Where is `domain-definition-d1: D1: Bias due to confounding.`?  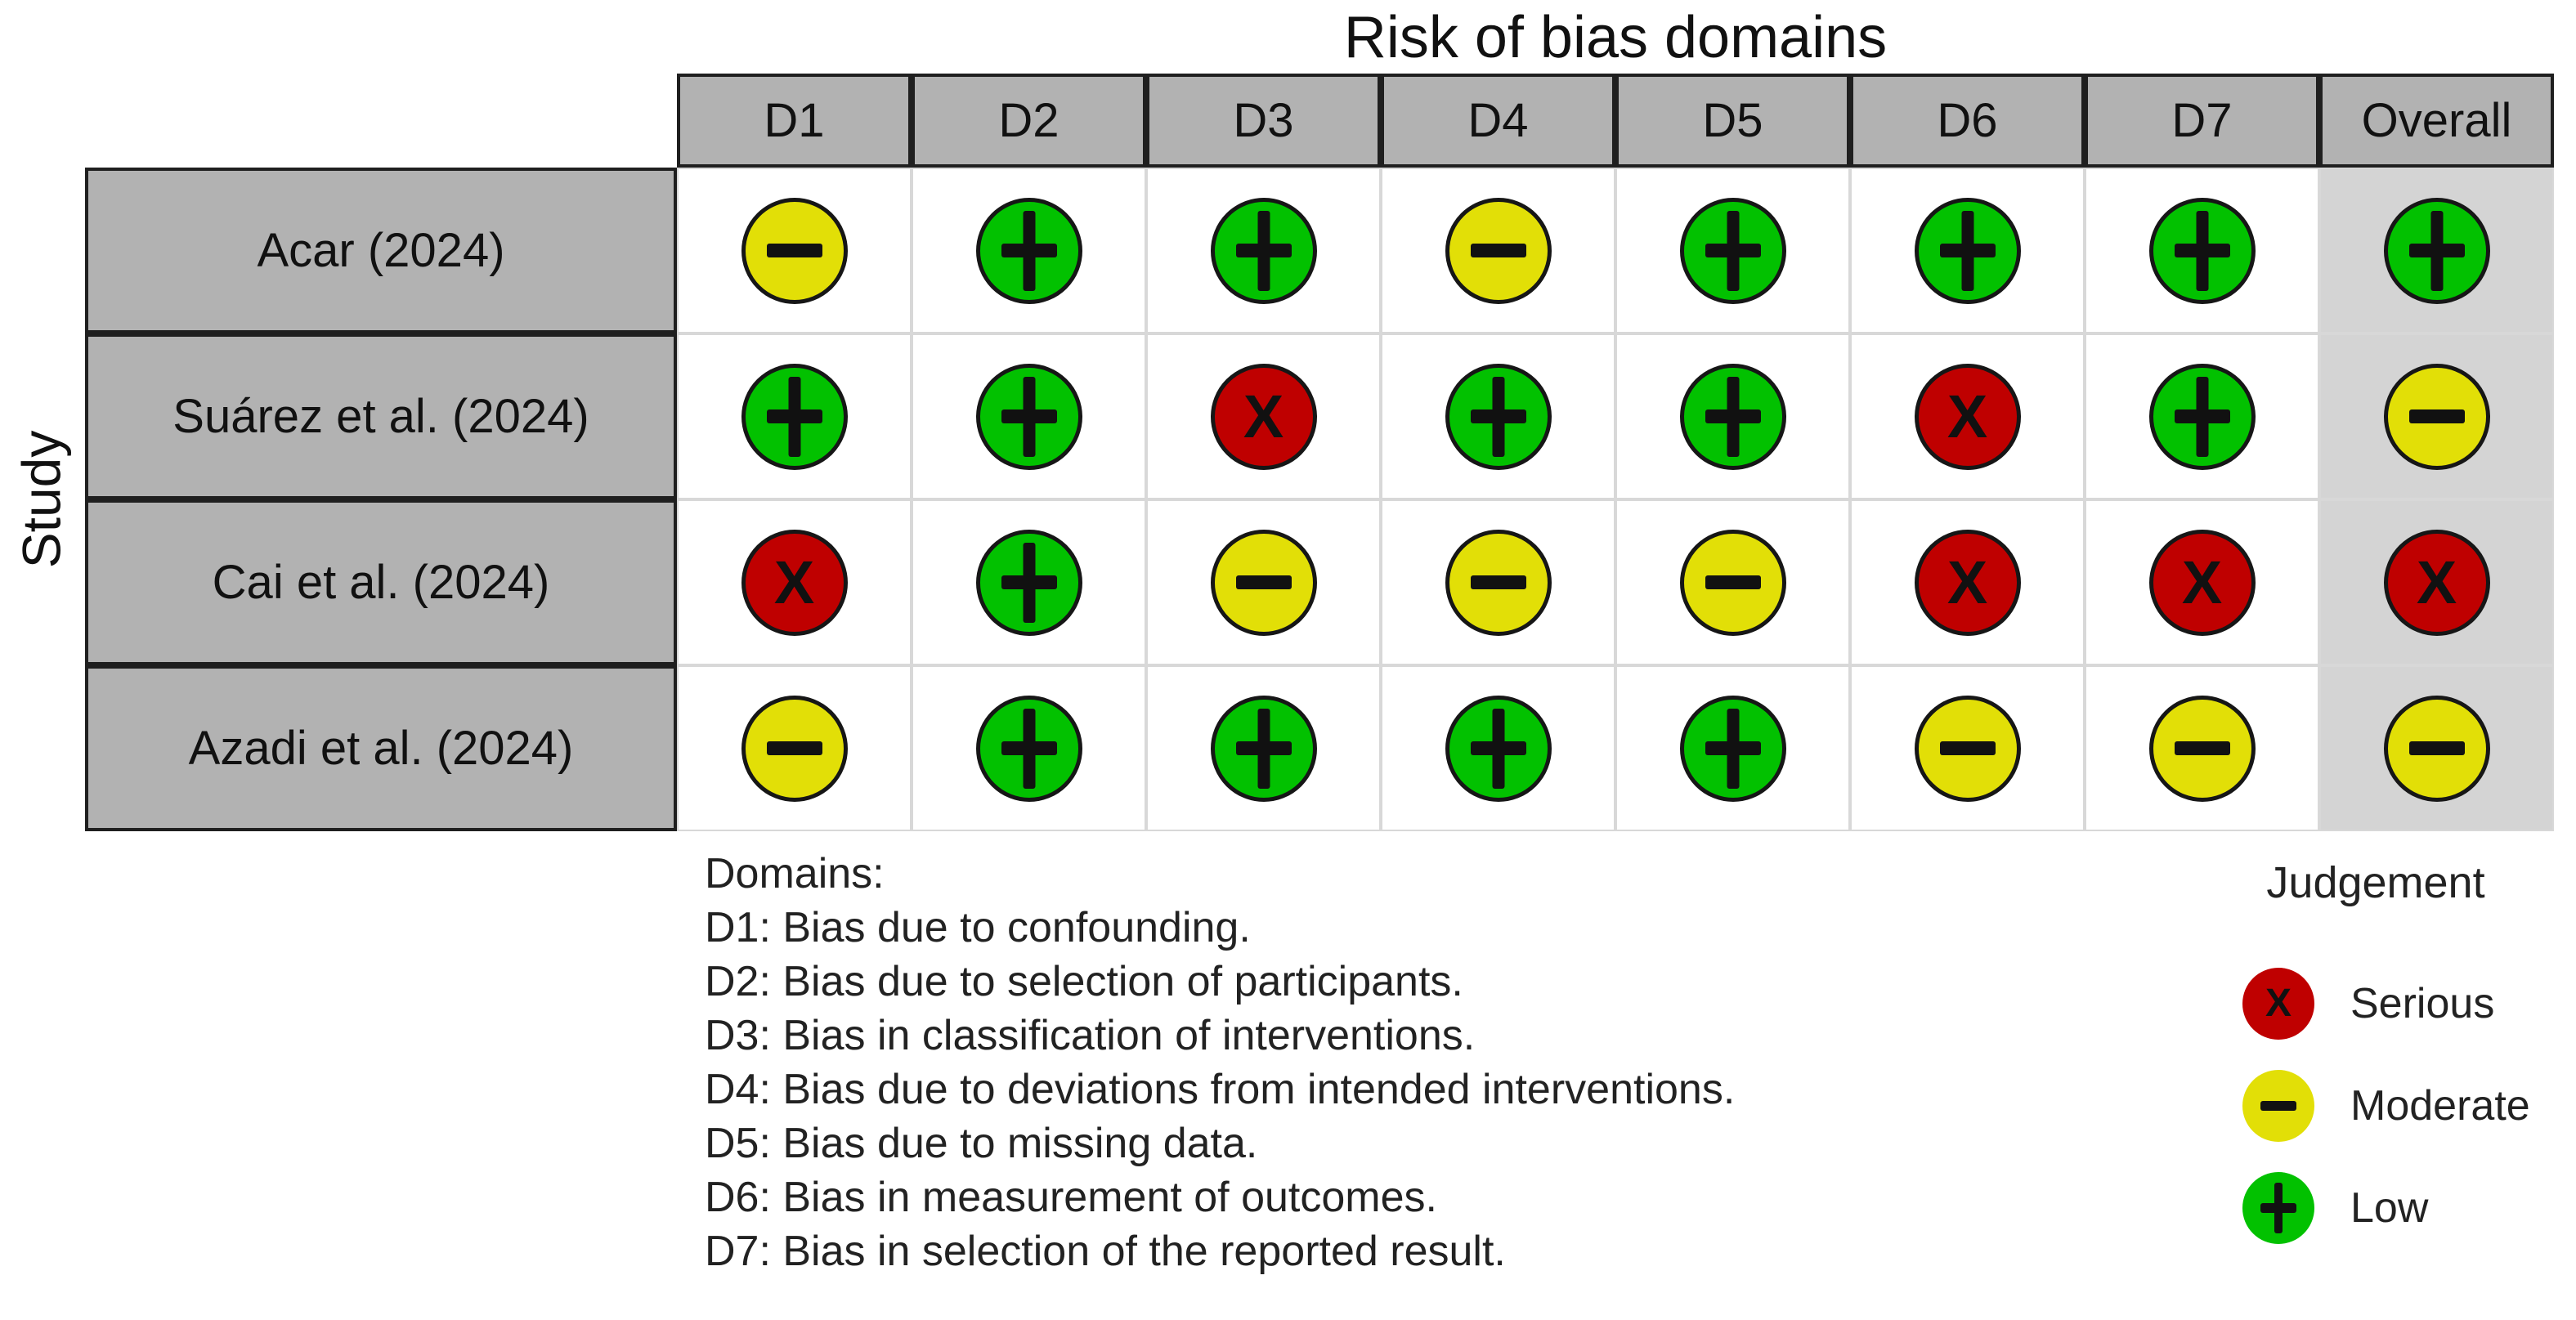 domain-definition-d1: D1: Bias due to confounding. is located at coordinates (978, 927).